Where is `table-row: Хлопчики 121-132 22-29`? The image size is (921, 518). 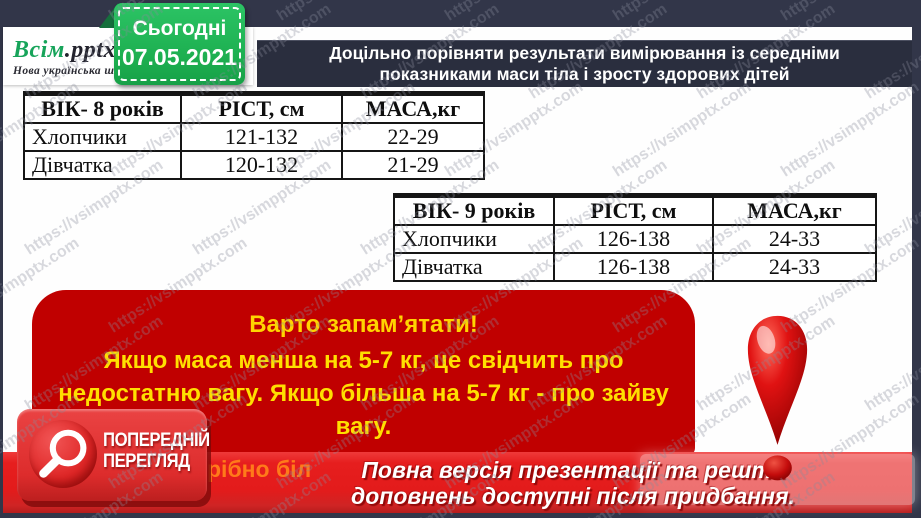
table-row: Хлопчики 121-132 22-29 is located at coordinates (254, 137).